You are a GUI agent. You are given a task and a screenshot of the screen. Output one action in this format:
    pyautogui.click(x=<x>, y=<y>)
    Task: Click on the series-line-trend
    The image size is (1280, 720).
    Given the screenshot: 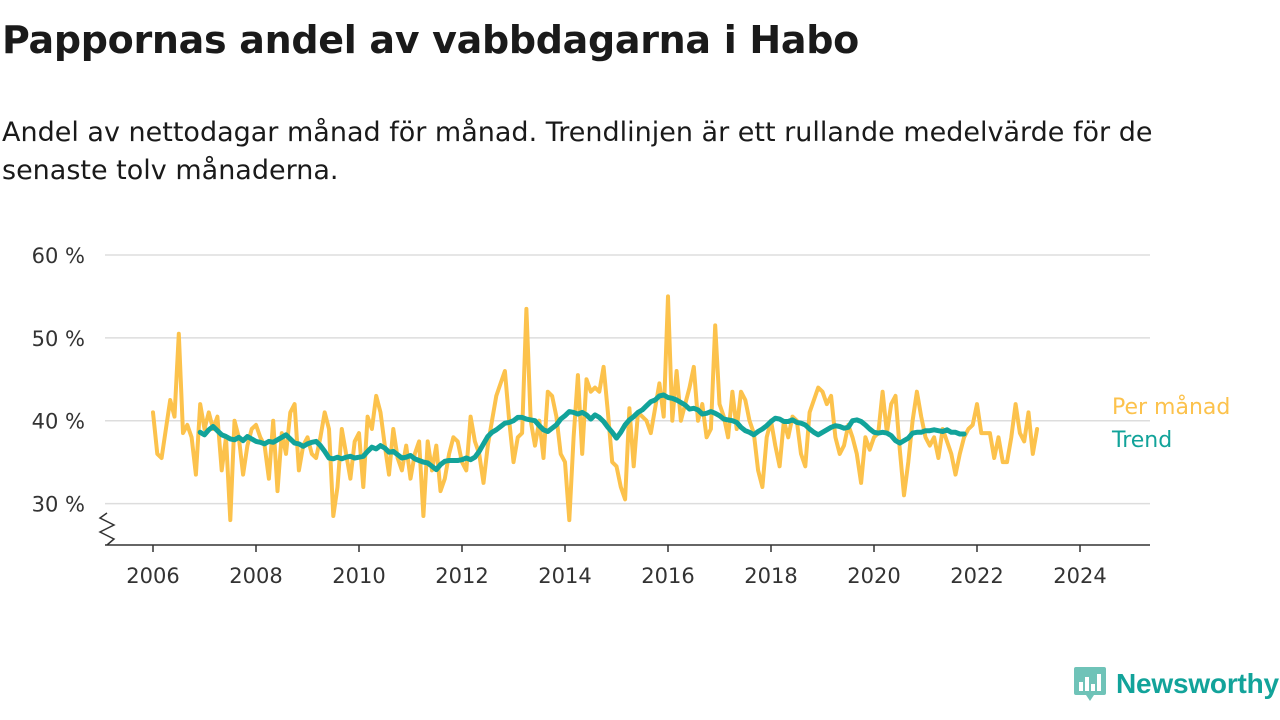 What is the action you would take?
    pyautogui.click(x=582, y=432)
    